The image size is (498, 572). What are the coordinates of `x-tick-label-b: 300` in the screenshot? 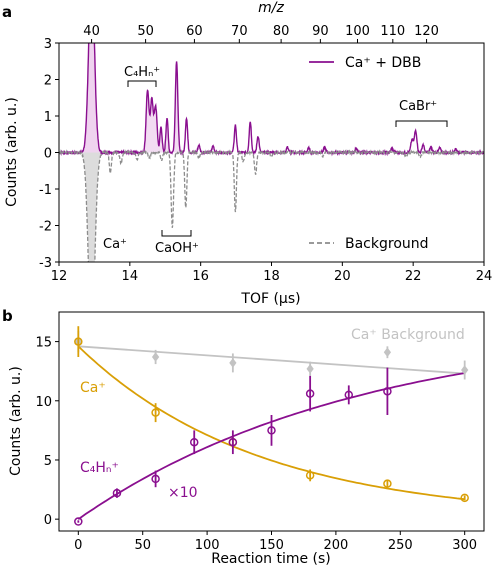 It's located at (464, 545).